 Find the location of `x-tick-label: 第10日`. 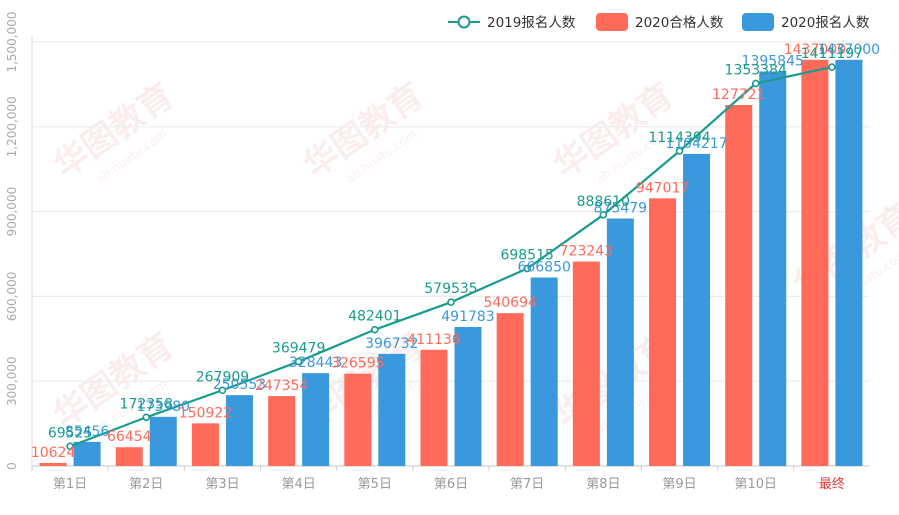

x-tick-label: 第10日 is located at coordinates (755, 484).